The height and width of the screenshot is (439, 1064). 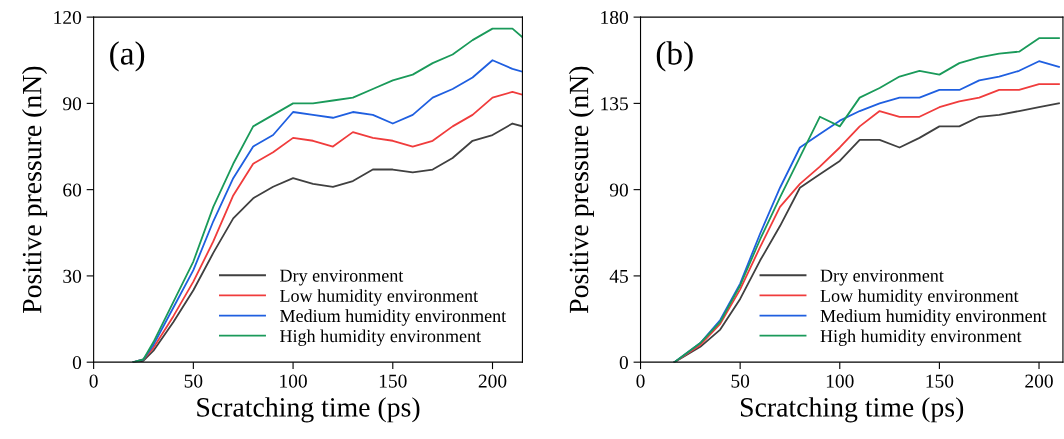 What do you see at coordinates (614, 104) in the screenshot?
I see `y-tick-label: 135` at bounding box center [614, 104].